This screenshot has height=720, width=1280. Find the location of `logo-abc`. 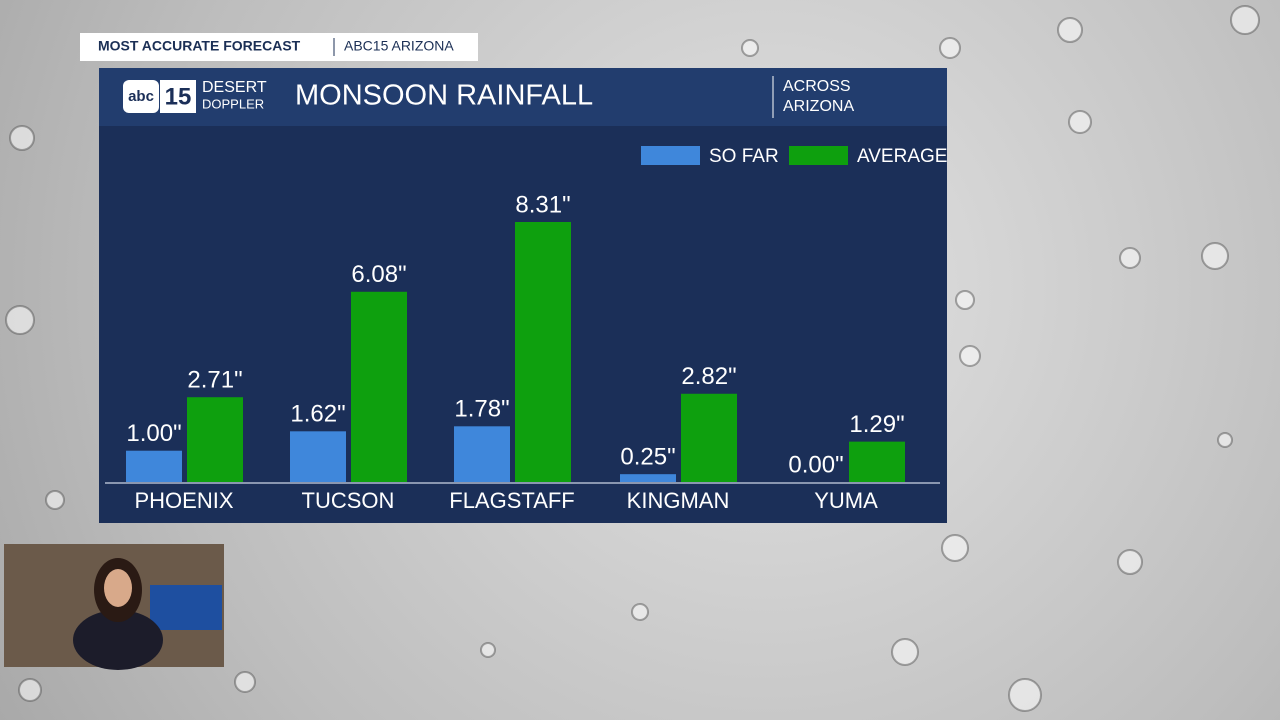

logo-abc is located at coordinates (141, 96).